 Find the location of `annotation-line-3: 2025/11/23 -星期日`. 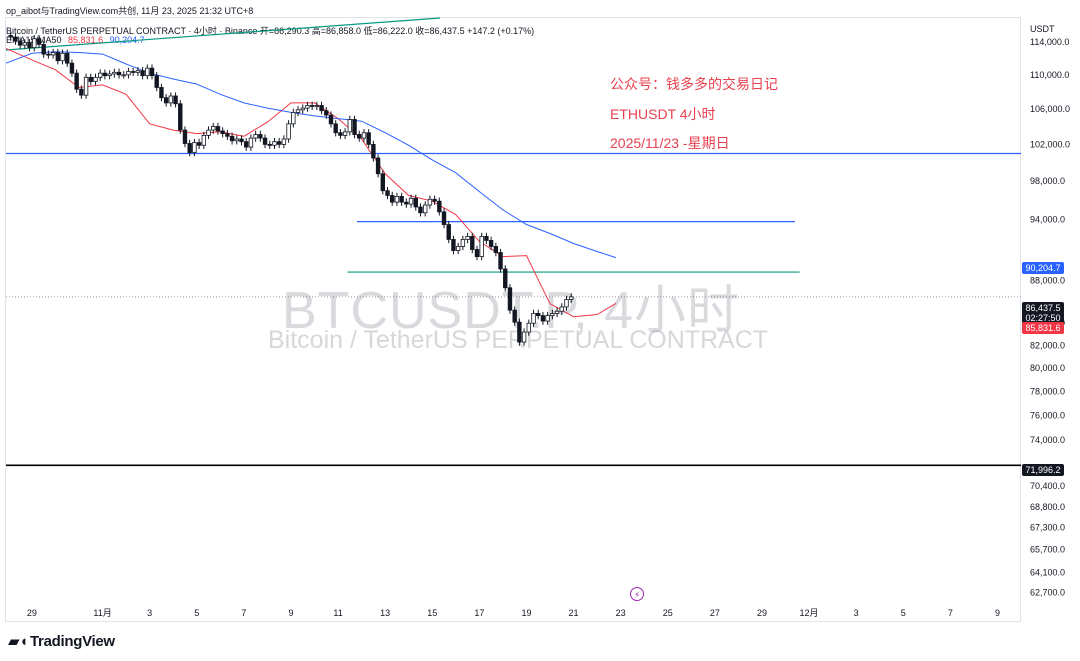

annotation-line-3: 2025/11/23 -星期日 is located at coordinates (670, 143).